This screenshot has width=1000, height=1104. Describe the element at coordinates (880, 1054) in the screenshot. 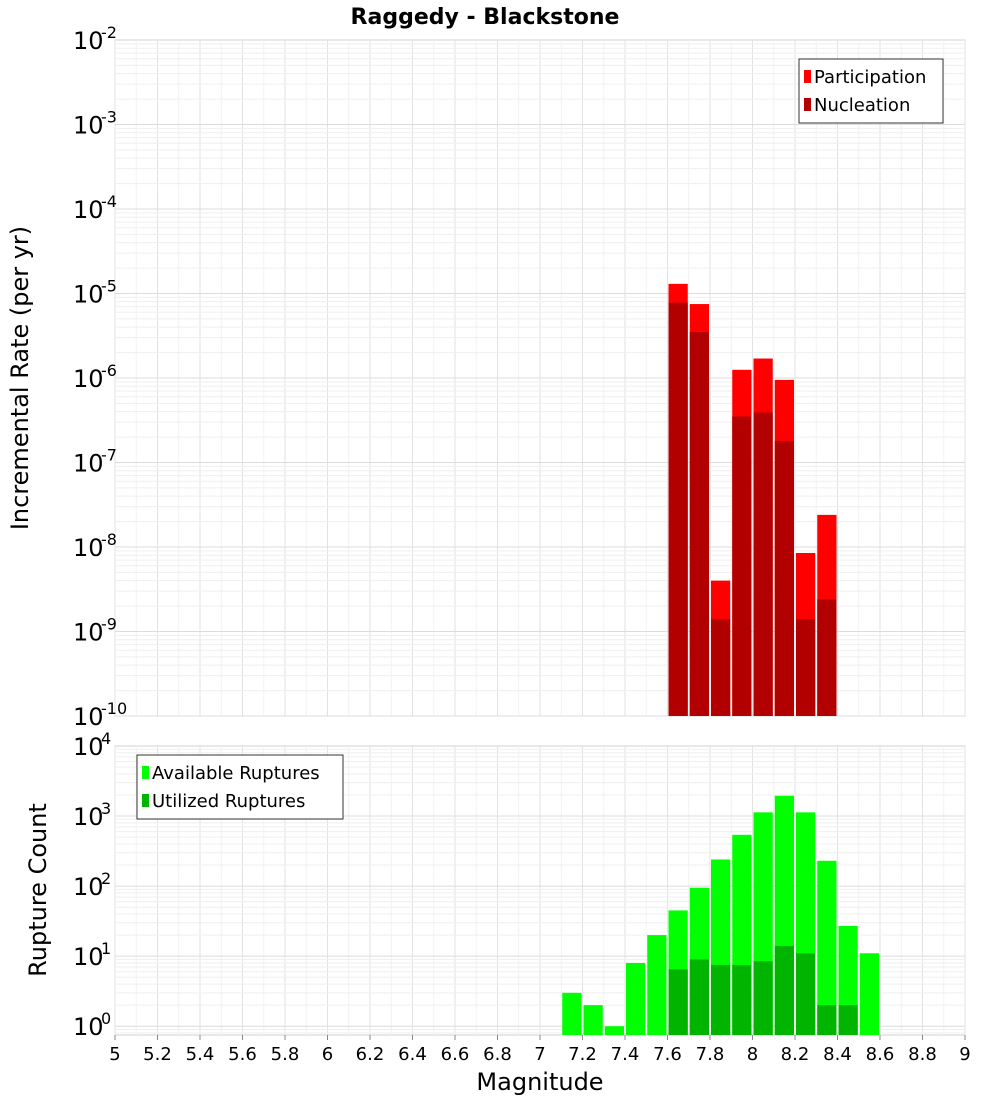

I see `x-tick-label: 8.6` at that location.